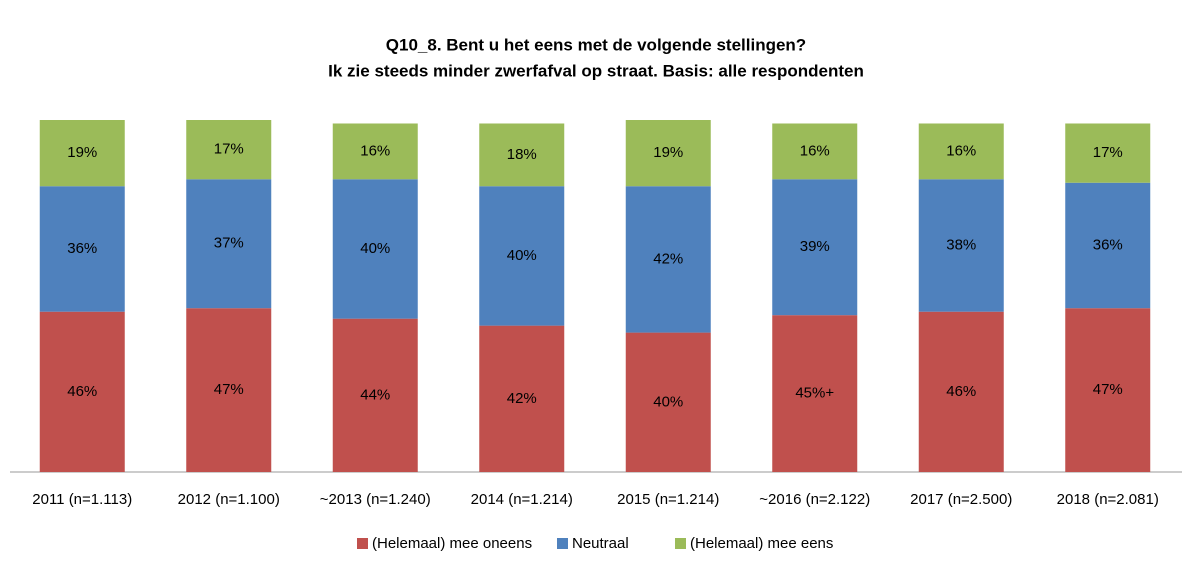  What do you see at coordinates (1108, 499) in the screenshot?
I see `x-tick-label: 2018 (n=2.081)` at bounding box center [1108, 499].